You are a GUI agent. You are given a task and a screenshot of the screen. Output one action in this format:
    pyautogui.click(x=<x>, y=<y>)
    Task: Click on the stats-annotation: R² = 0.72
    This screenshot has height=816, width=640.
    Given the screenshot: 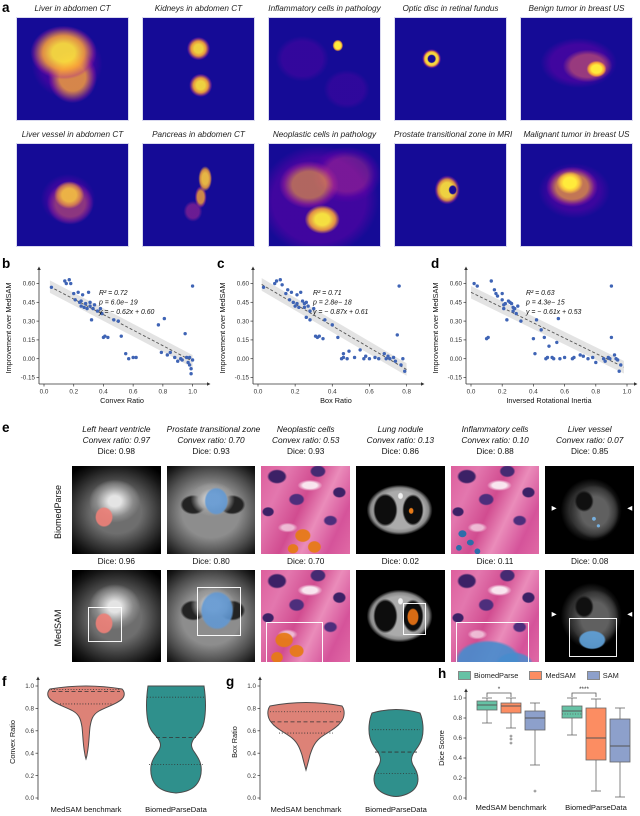 What is the action you would take?
    pyautogui.click(x=113, y=293)
    